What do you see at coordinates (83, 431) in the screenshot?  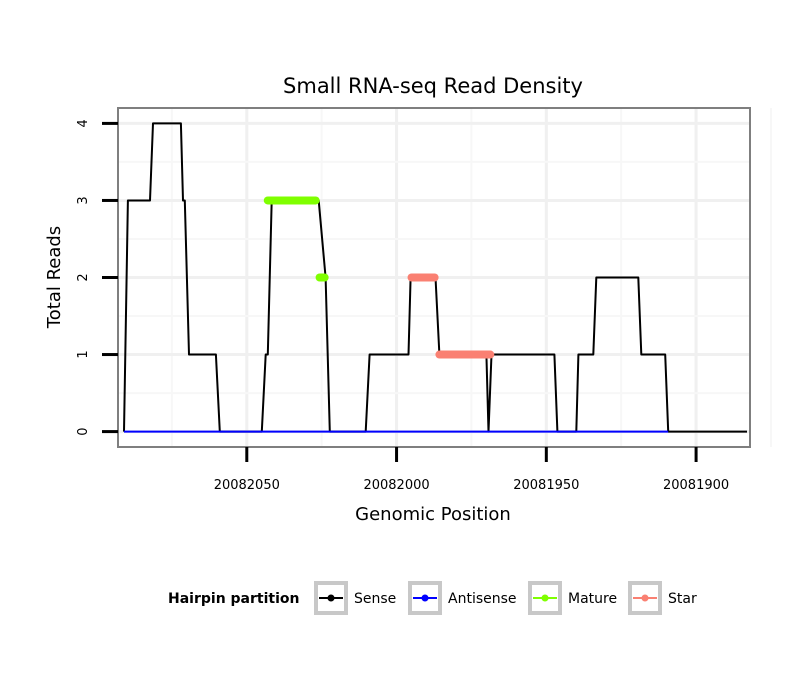 I see `y-tick-label: 0` at bounding box center [83, 431].